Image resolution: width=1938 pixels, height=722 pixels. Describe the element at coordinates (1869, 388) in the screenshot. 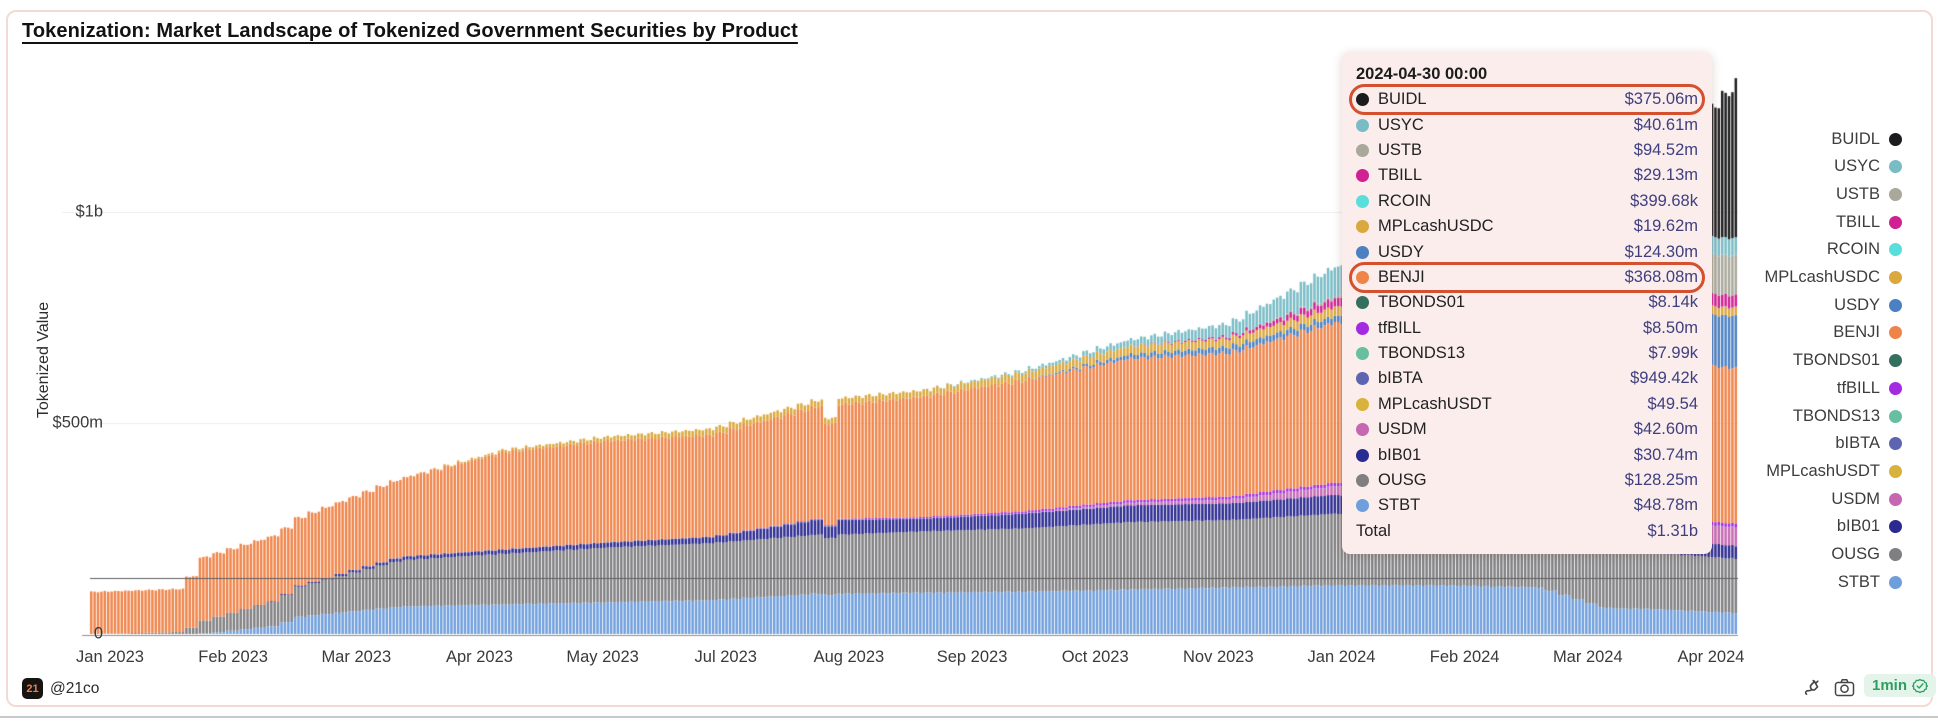

I see `legend-item-tfBILL: tfBILL` at that location.